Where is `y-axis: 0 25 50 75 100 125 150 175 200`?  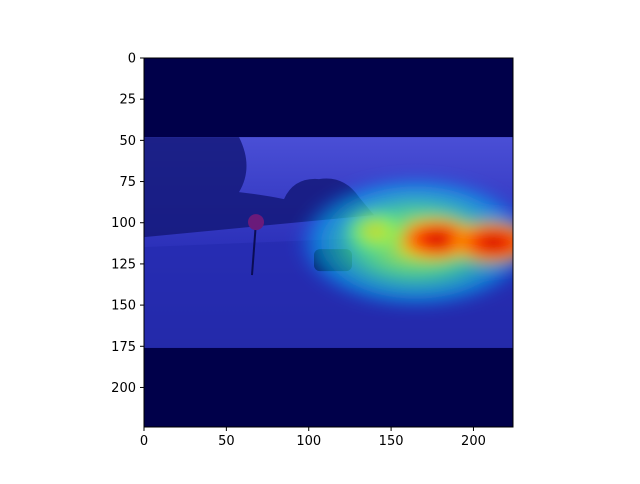
y-axis: 0 25 50 75 100 125 150 175 200 is located at coordinates (127, 224).